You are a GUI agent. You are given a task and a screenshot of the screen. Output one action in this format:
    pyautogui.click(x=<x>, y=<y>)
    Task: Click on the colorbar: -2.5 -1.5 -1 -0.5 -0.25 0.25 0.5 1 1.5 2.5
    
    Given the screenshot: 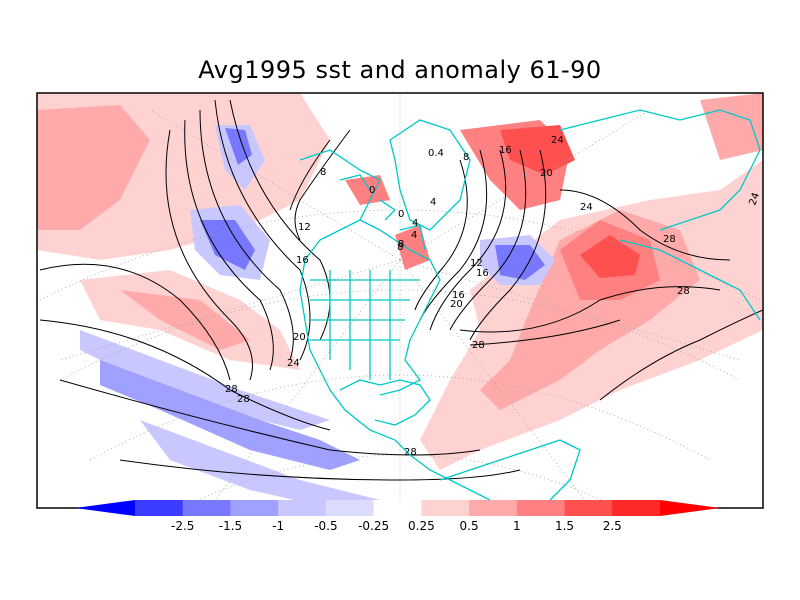 What is the action you would take?
    pyautogui.click(x=397, y=516)
    